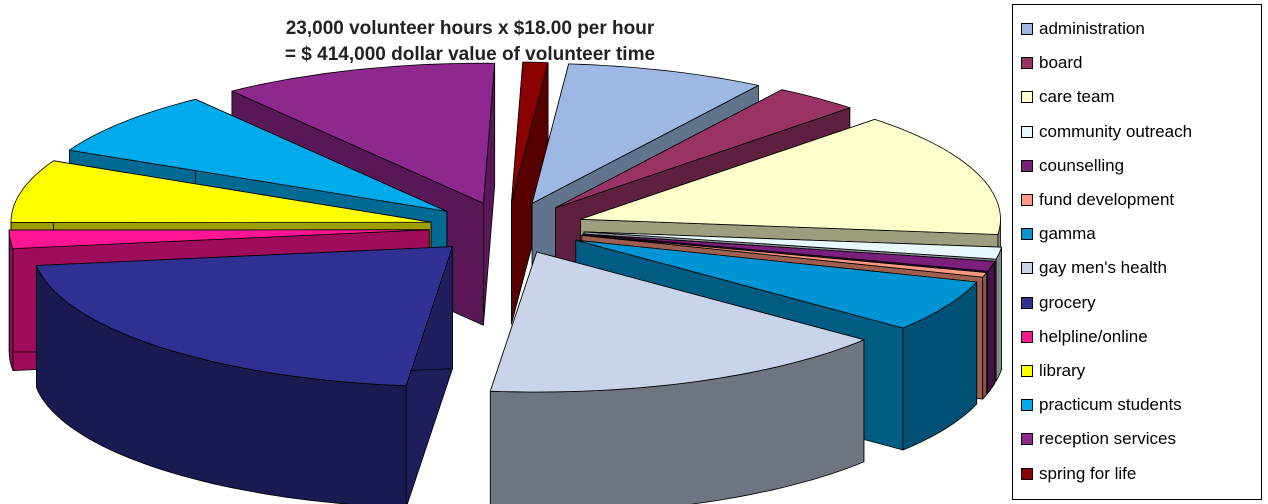  I want to click on pie-slice-top-practicum-students, so click(258, 155).